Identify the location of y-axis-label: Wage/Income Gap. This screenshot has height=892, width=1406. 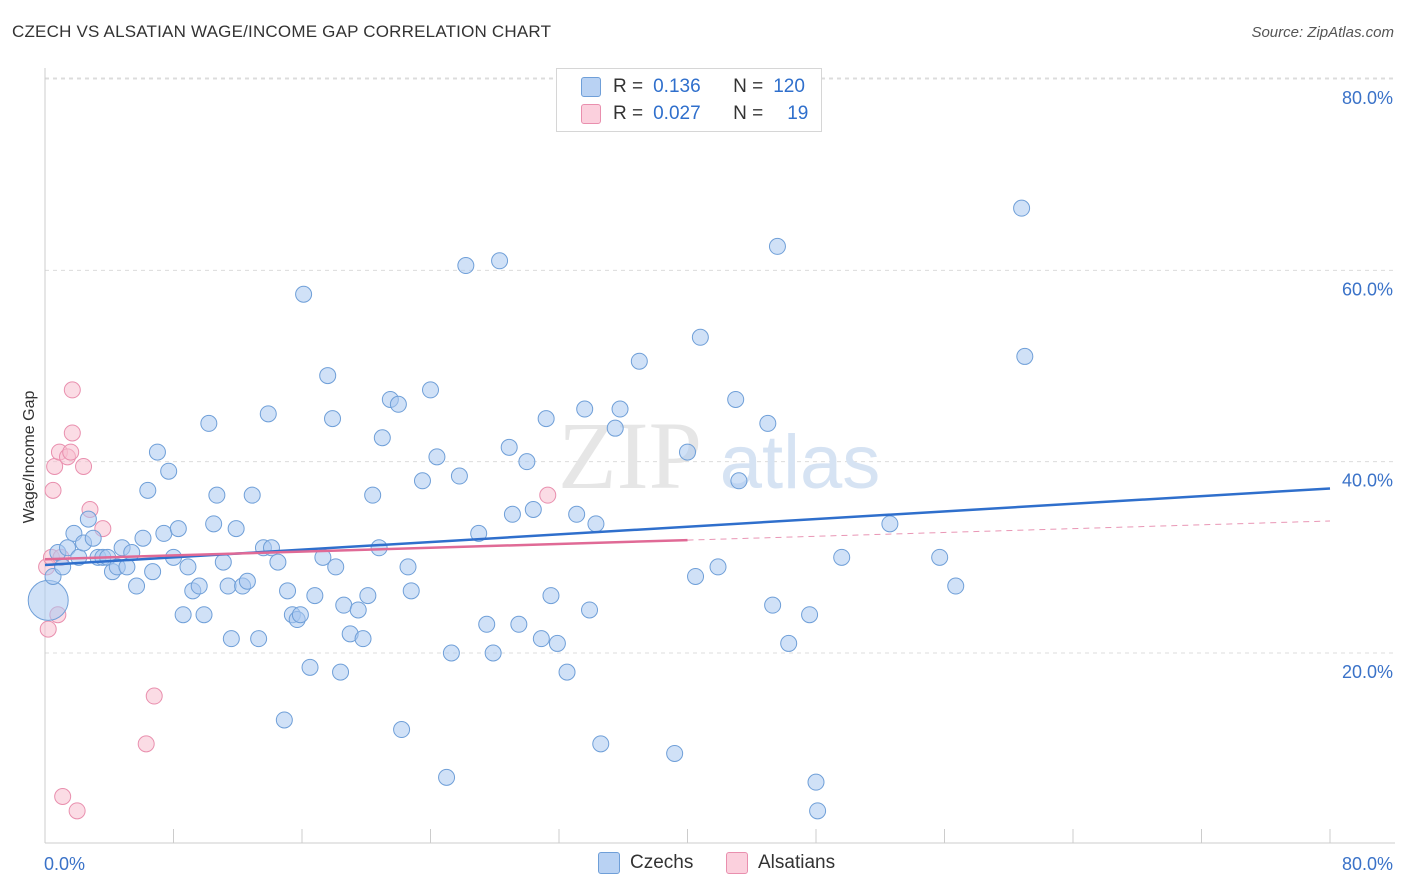
(29, 457).